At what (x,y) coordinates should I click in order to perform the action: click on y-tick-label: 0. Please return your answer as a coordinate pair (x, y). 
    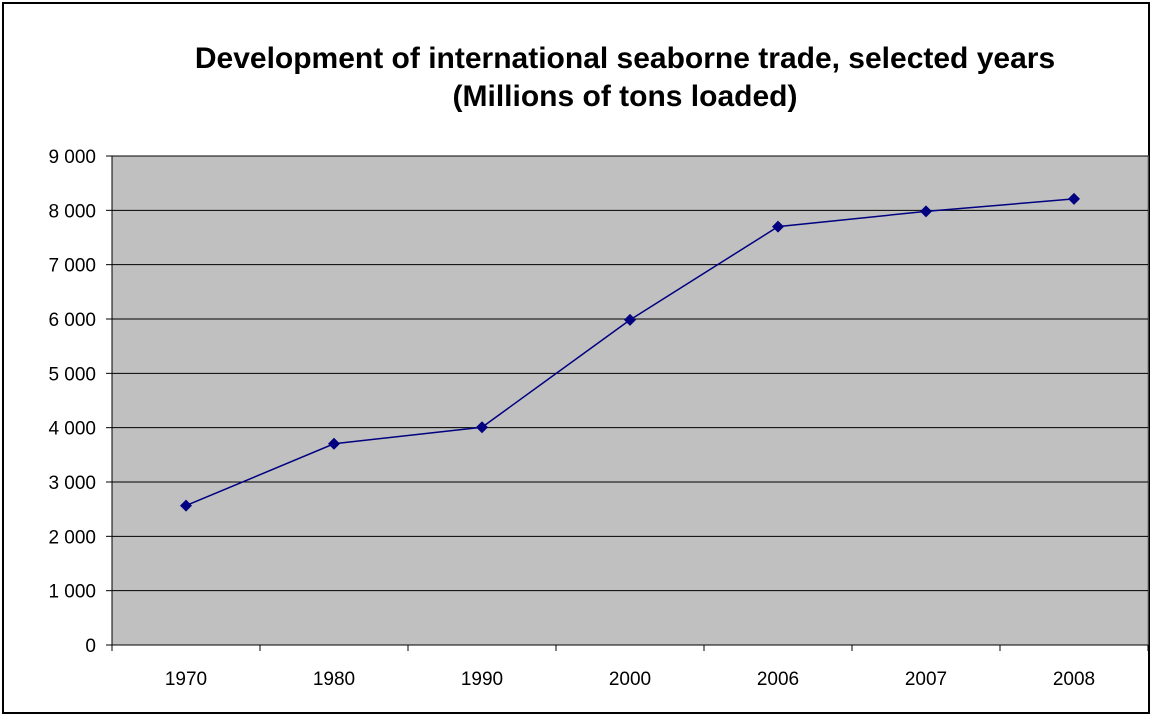
    Looking at the image, I should click on (90, 646).